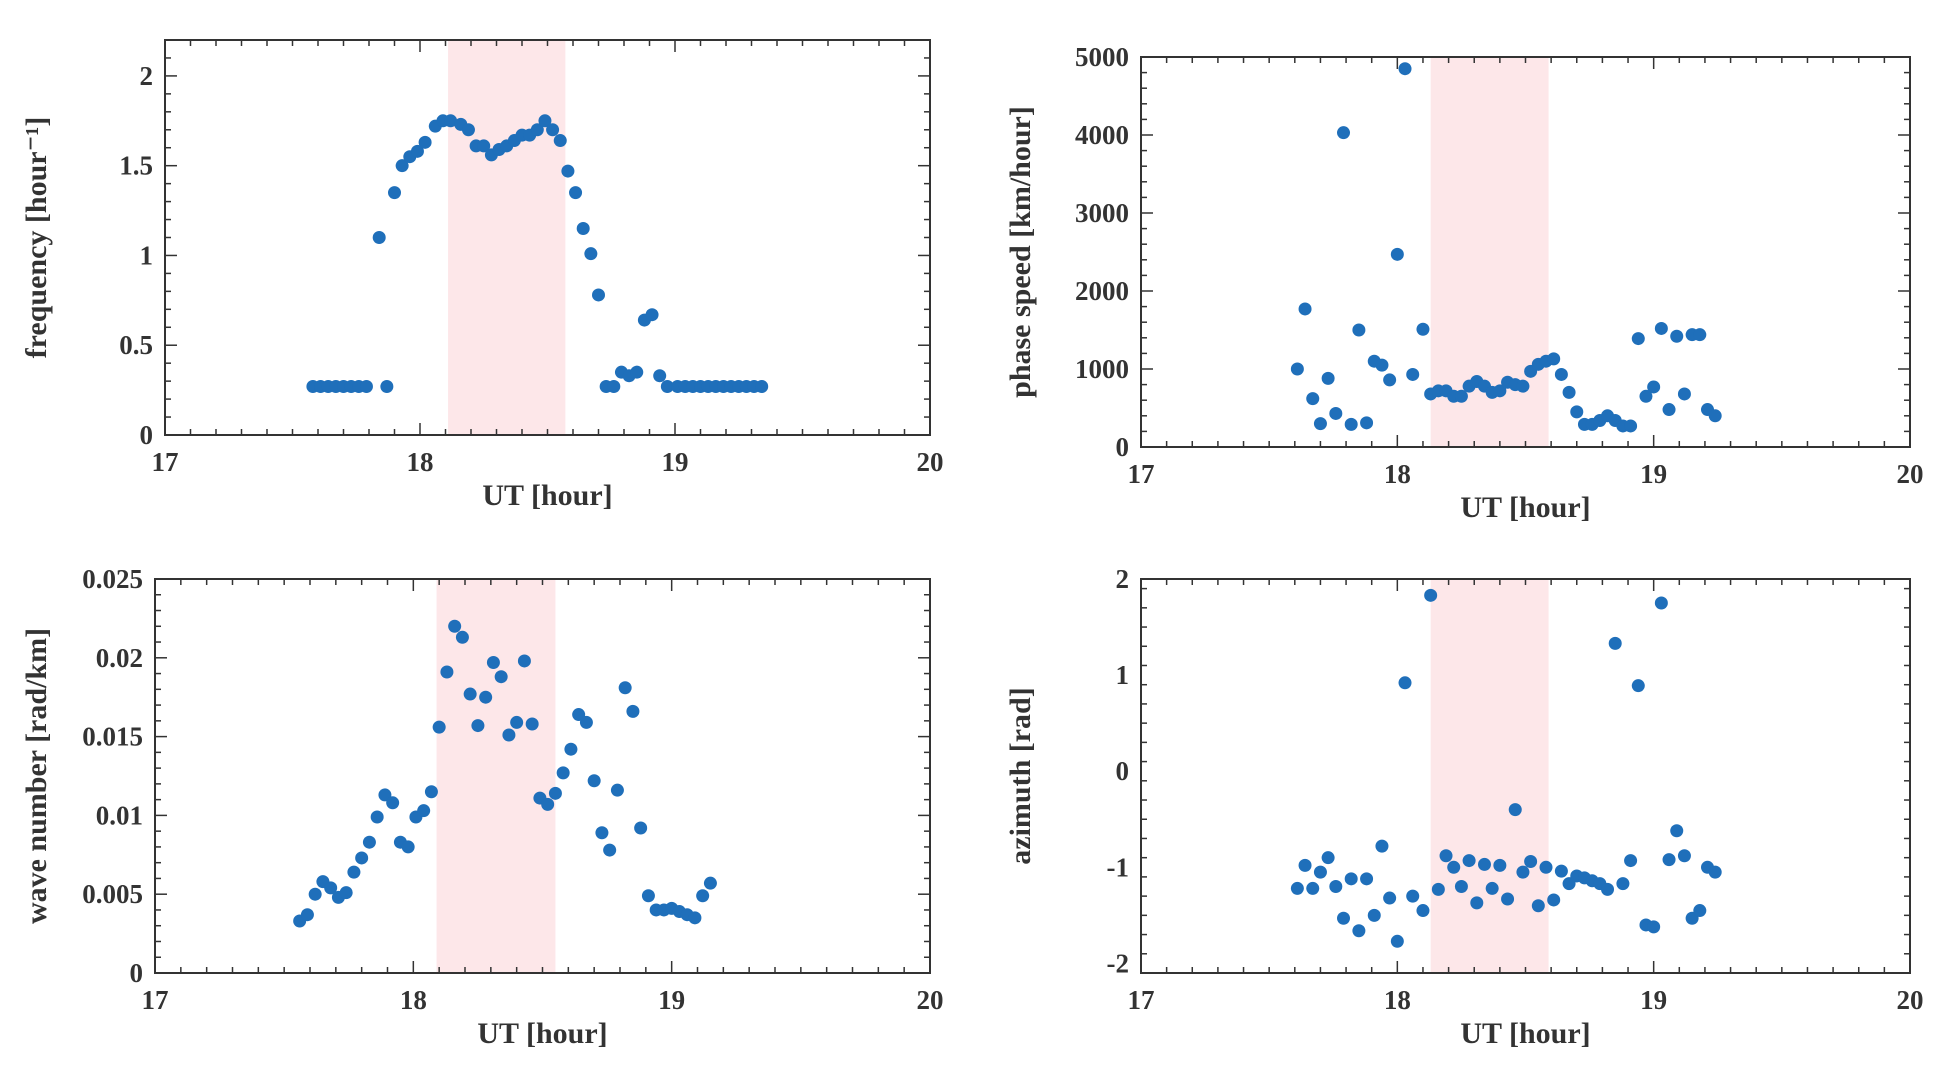 The image size is (1941, 1076). What do you see at coordinates (136, 166) in the screenshot?
I see `y-tick-label: 1.5` at bounding box center [136, 166].